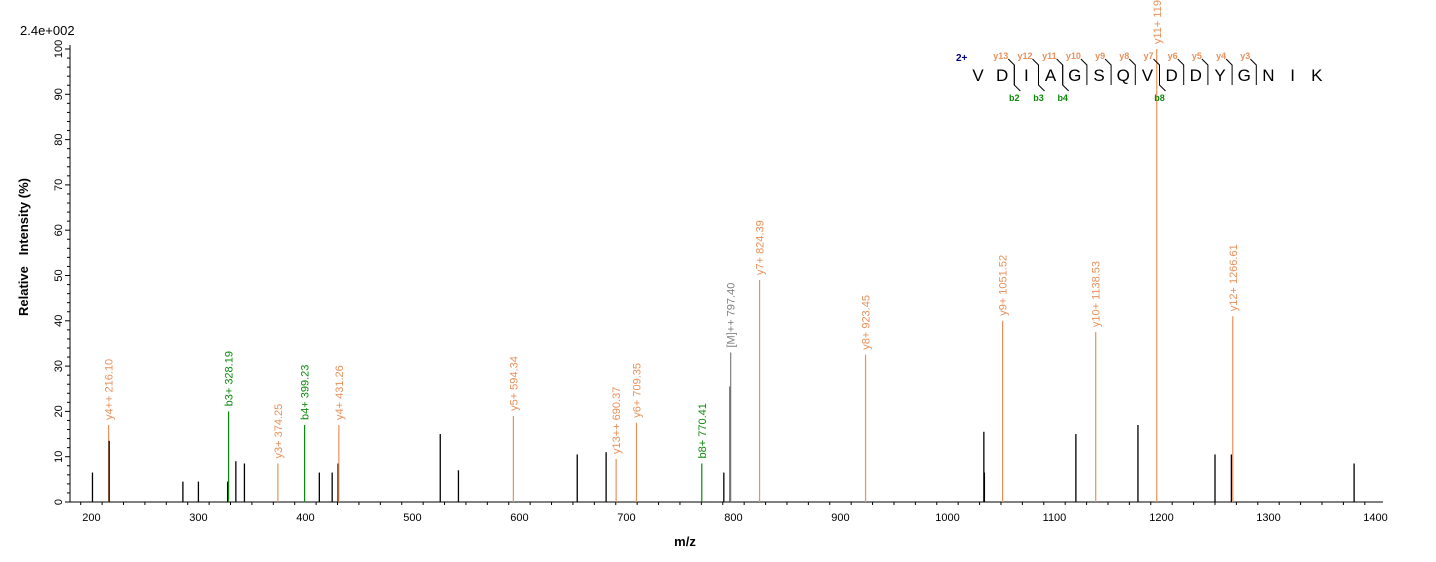 This screenshot has height=562, width=1436. I want to click on peak-label: y6+ 709.35, so click(637, 390).